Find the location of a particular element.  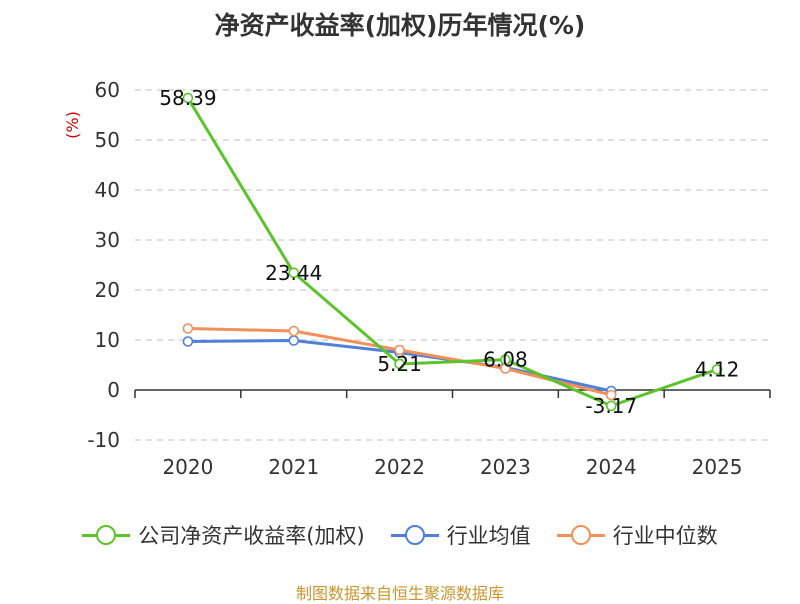

y-tick-label: -10 is located at coordinates (103, 440).